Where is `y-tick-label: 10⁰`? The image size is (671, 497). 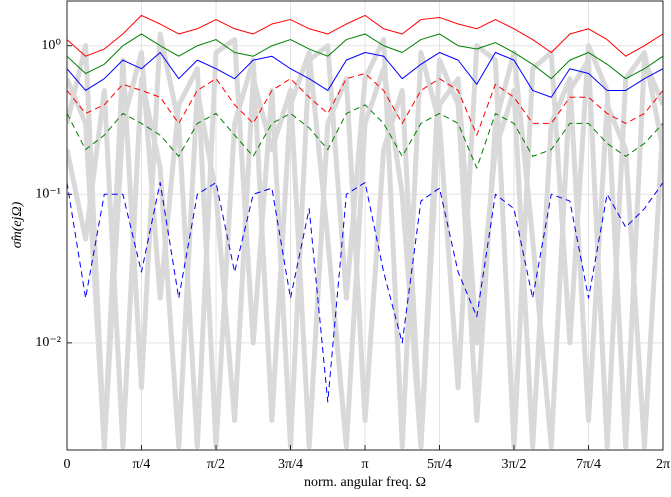
y-tick-label: 10⁰ is located at coordinates (51, 45).